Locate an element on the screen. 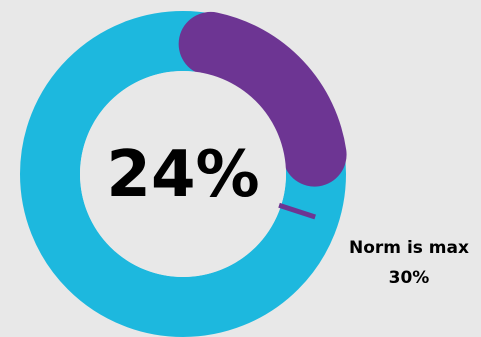 This screenshot has width=481, height=337. norm-label-line2: 30% is located at coordinates (409, 278).